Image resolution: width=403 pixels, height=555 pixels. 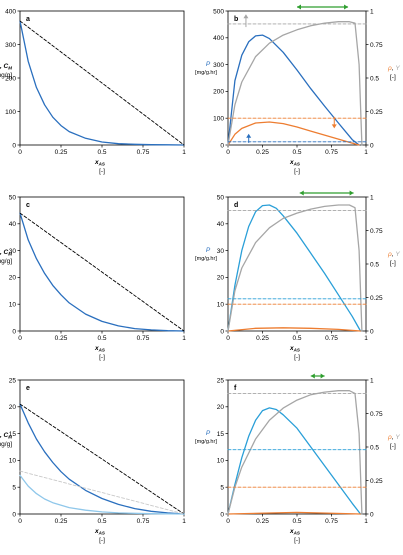 What do you see at coordinates (218, 92) in the screenshot?
I see `y-tick-label: 200` at bounding box center [218, 92].